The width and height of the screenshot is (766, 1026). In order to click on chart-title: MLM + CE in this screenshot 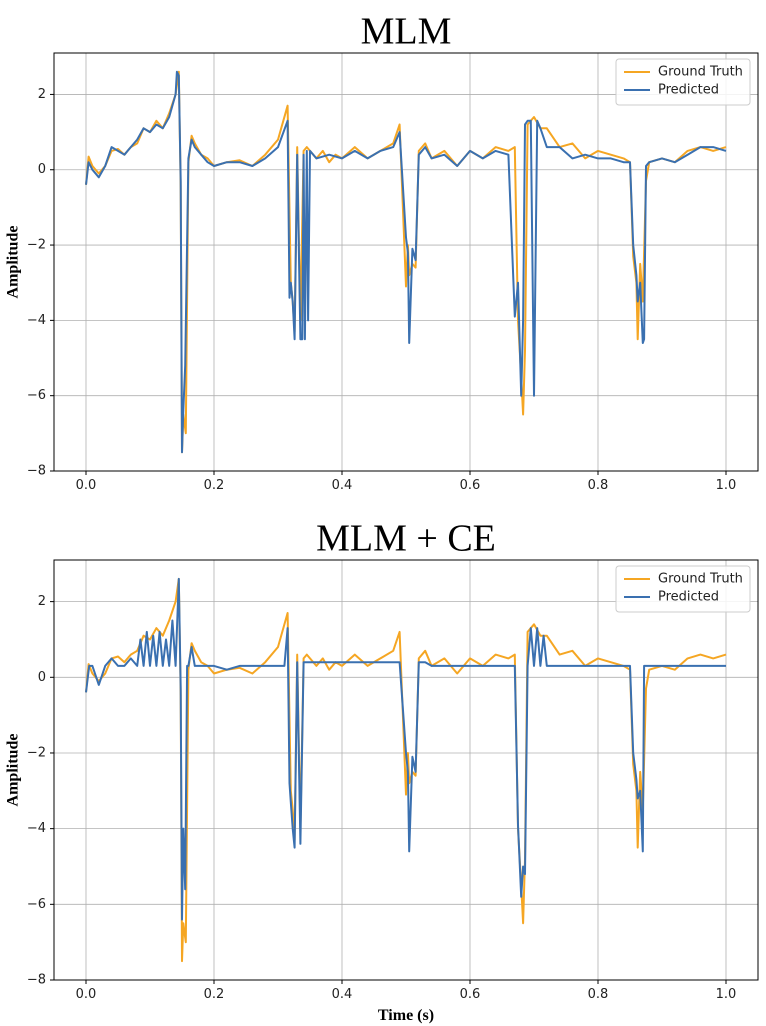, I will do `click(406, 539)`.